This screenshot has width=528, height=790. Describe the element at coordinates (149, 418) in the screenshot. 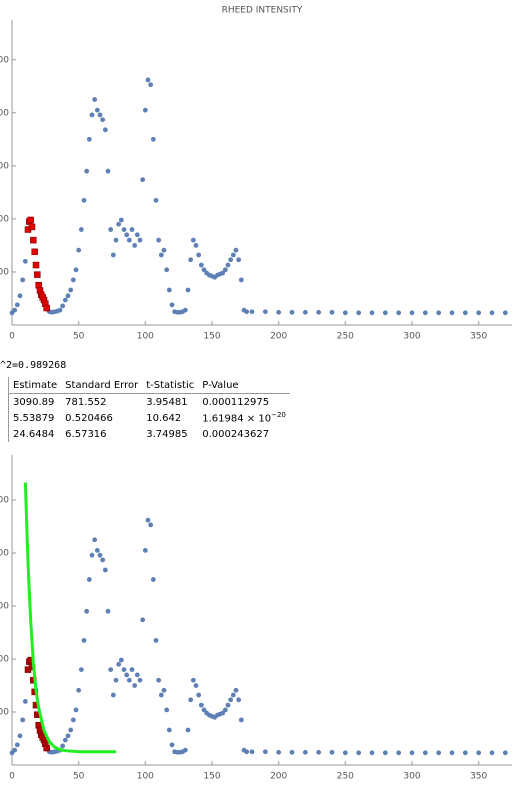

I see `table-row: 5.53879 0.520466 10.642 1.61984 × 10−20` at that location.